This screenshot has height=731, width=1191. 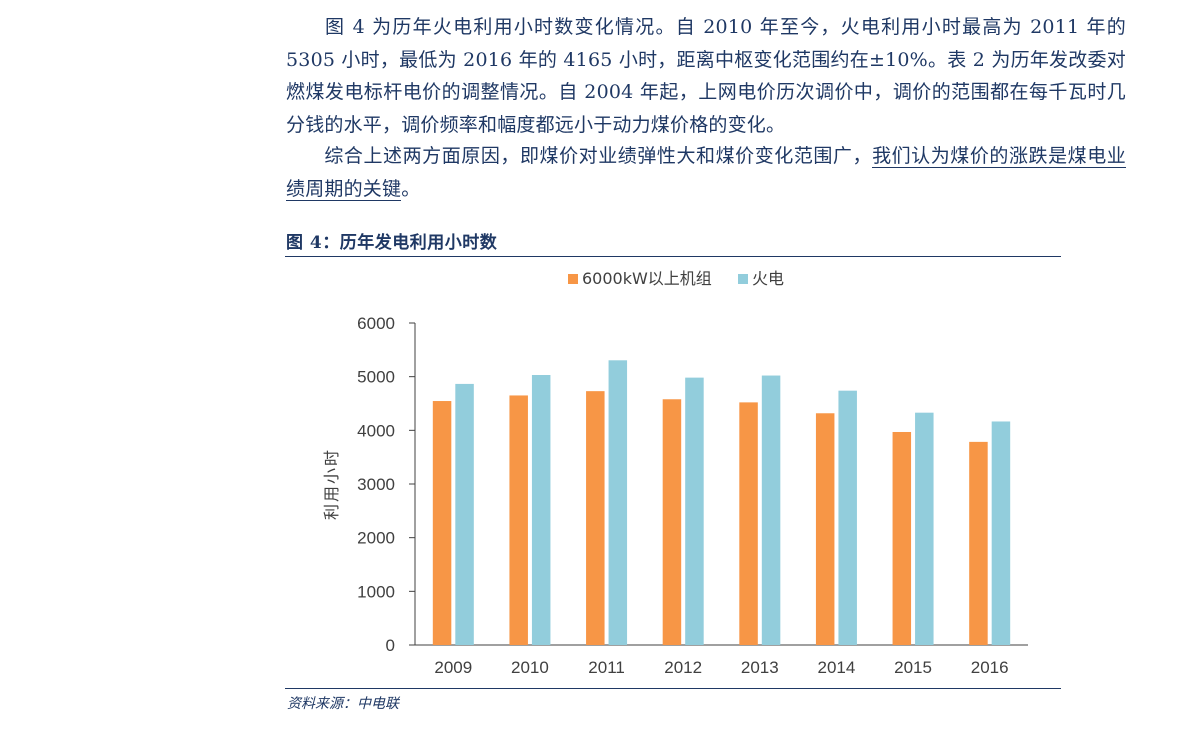 I want to click on x-tick-label: 2009, so click(x=453, y=667).